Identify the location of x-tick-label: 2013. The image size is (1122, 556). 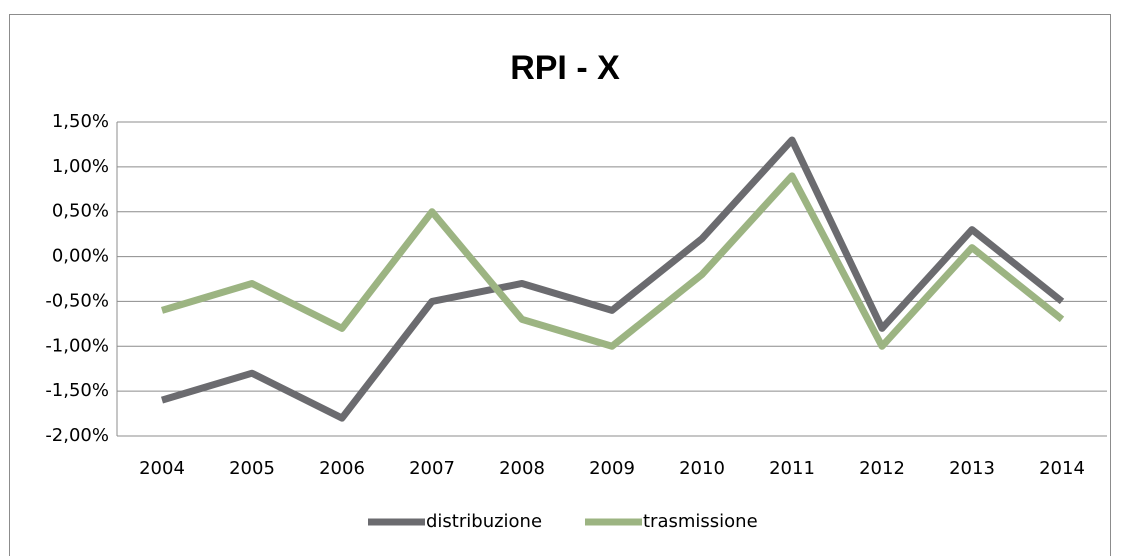
(972, 468).